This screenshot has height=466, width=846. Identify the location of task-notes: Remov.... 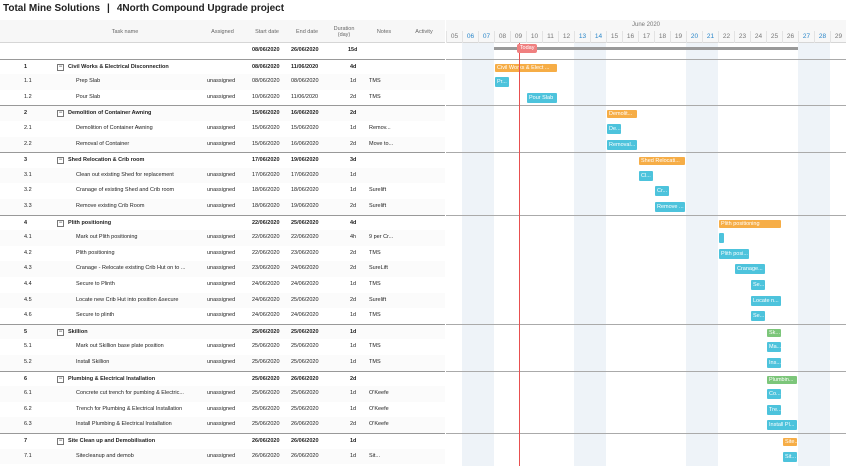
(380, 128).